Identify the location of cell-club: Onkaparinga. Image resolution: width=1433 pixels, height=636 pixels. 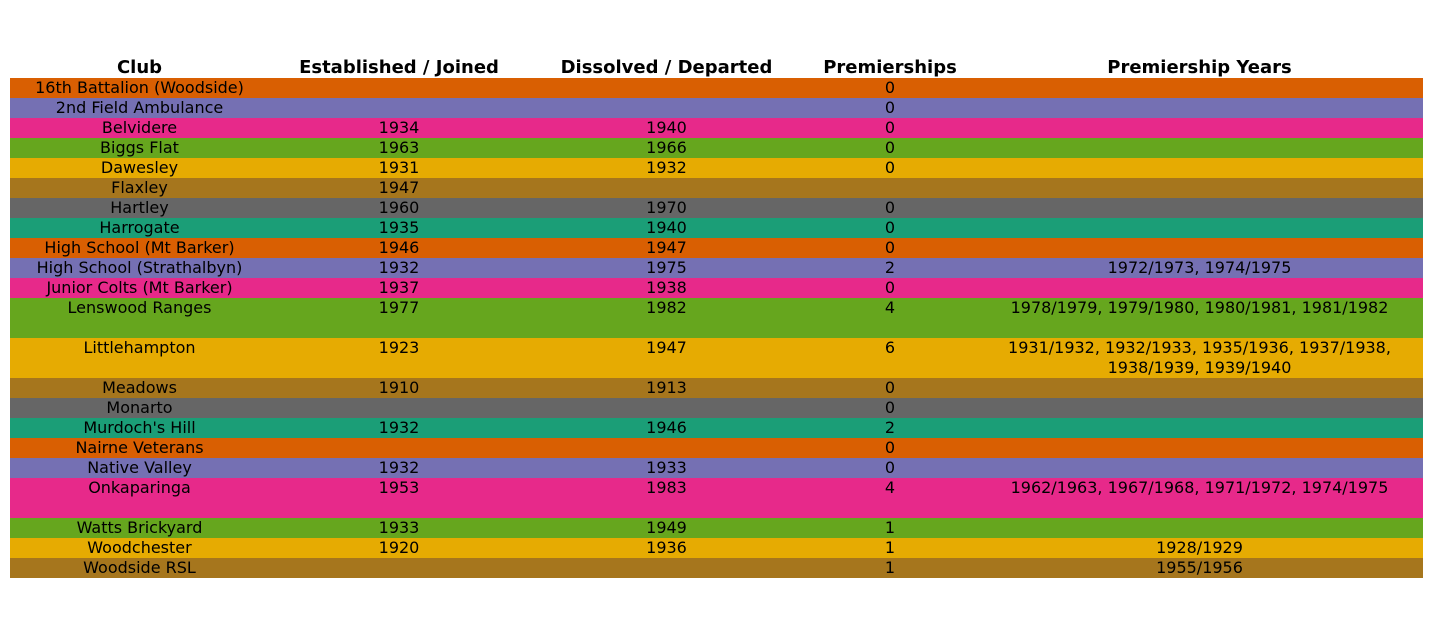
(139, 487).